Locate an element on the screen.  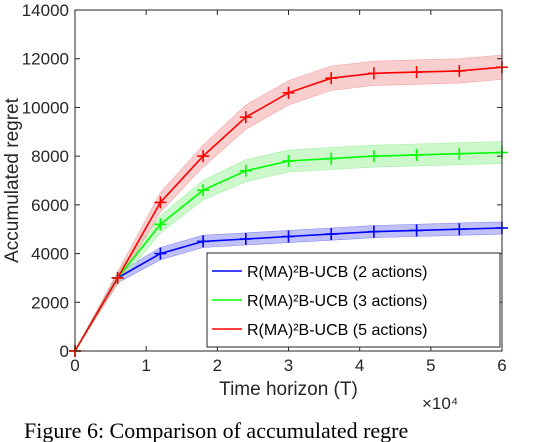
legend-entry-1: R(MA)²B-UCB (3 actions) is located at coordinates (319, 301).